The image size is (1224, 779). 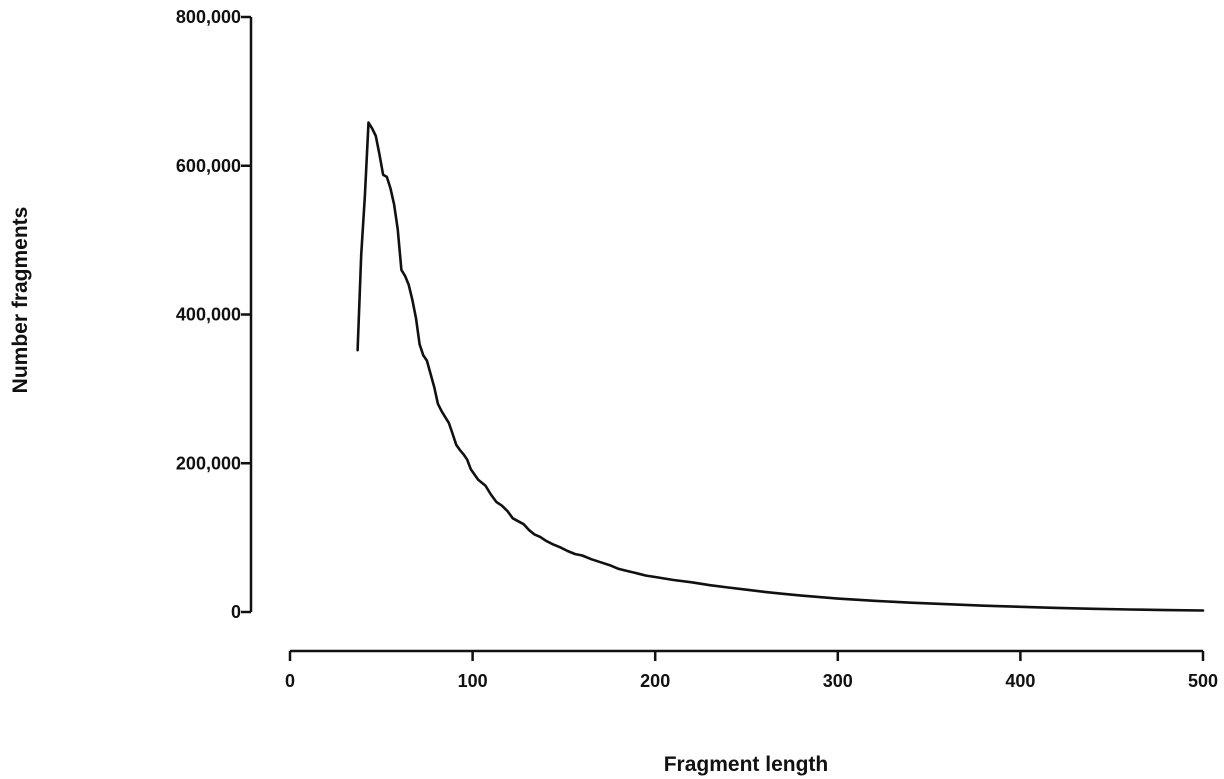 I want to click on y-tick-label: 200,000, so click(x=208, y=463).